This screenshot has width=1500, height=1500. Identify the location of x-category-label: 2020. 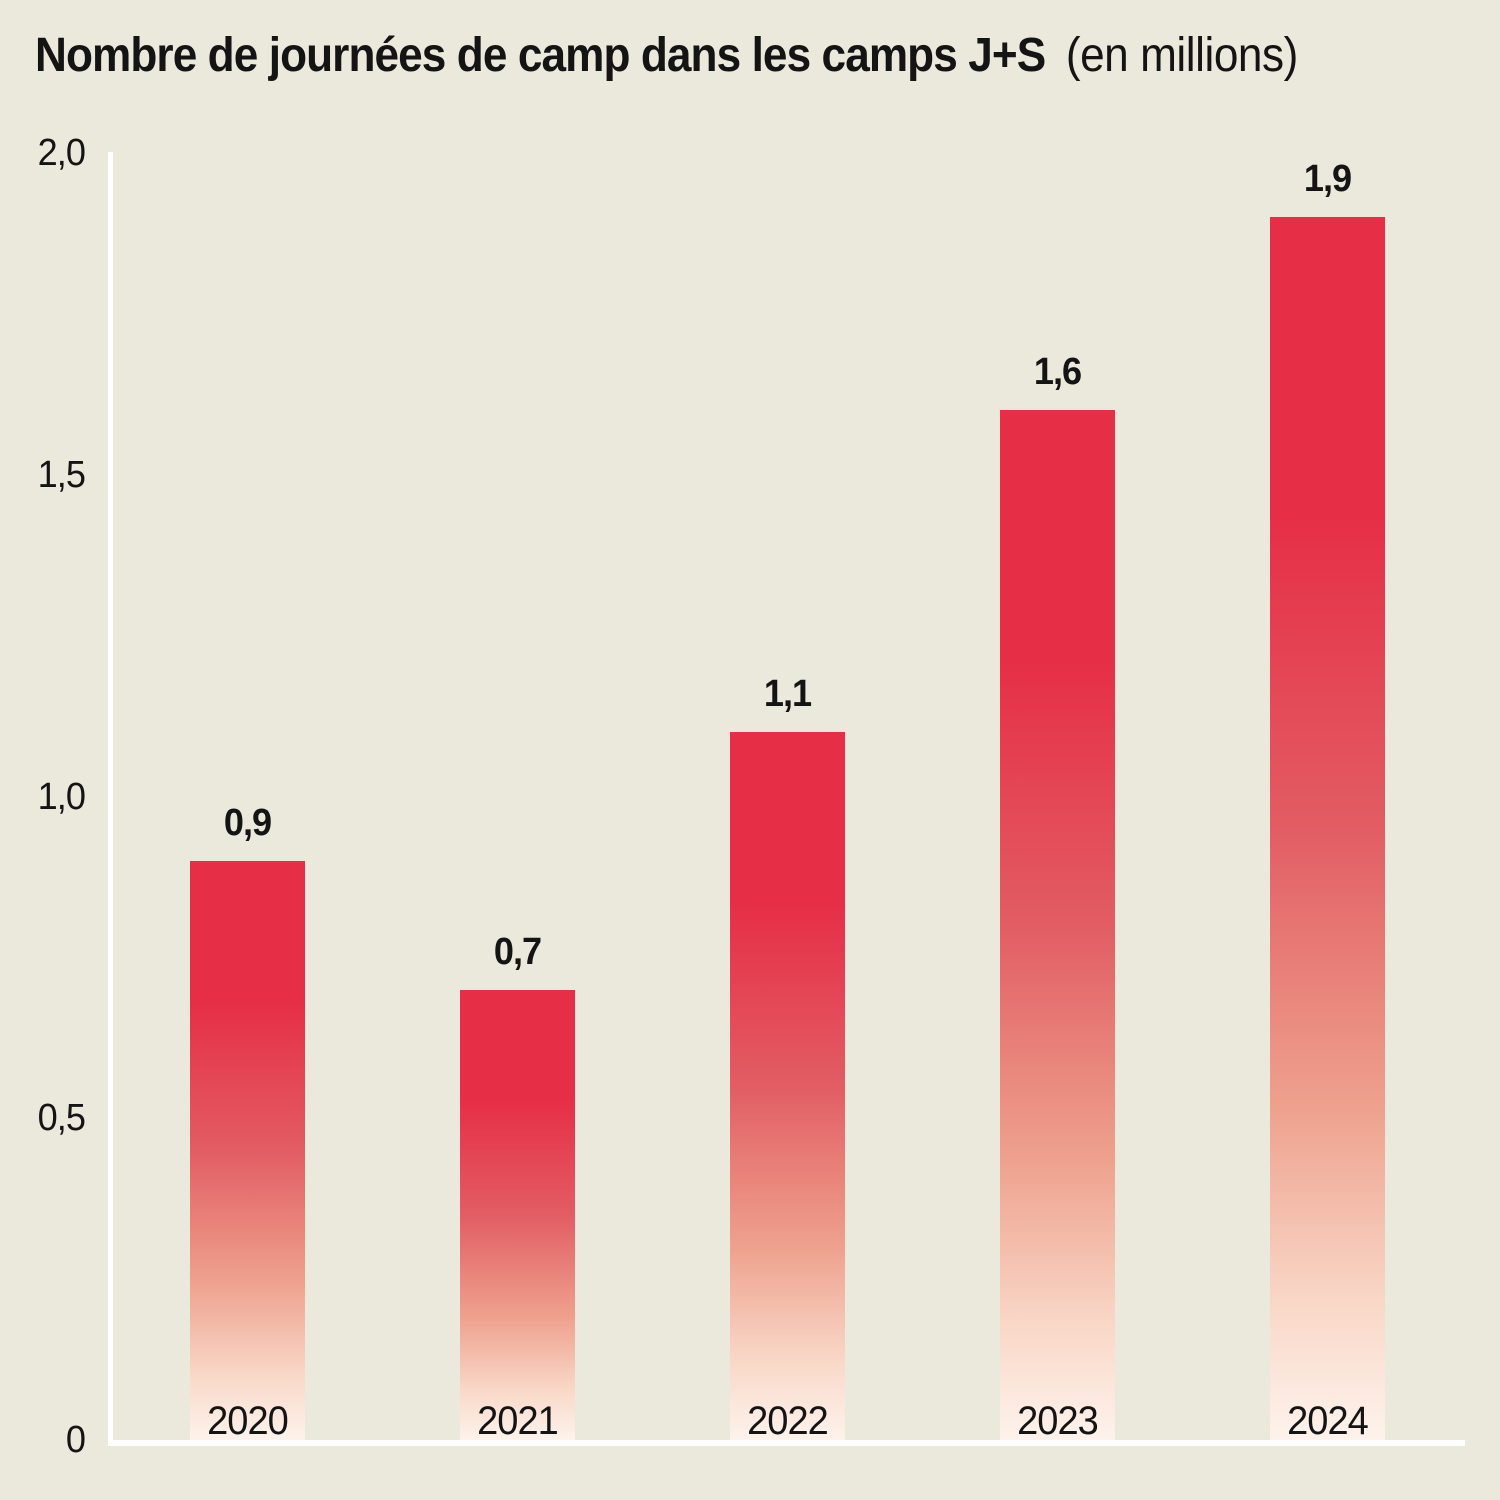
(248, 1421).